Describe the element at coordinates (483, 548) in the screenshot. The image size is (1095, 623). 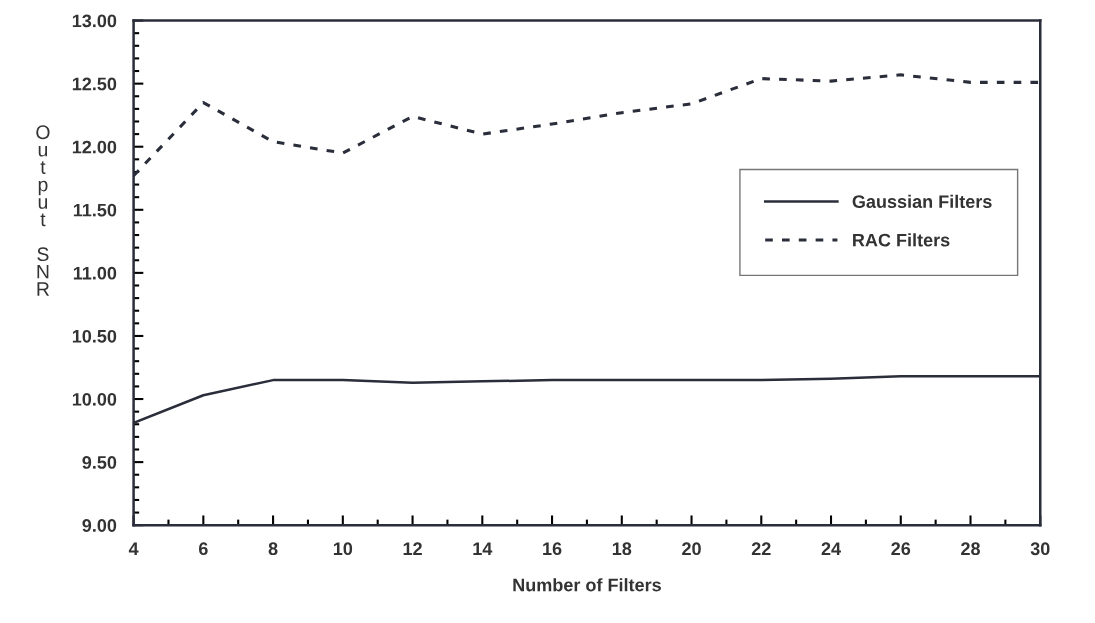
I see `x-tick-label: 14` at that location.